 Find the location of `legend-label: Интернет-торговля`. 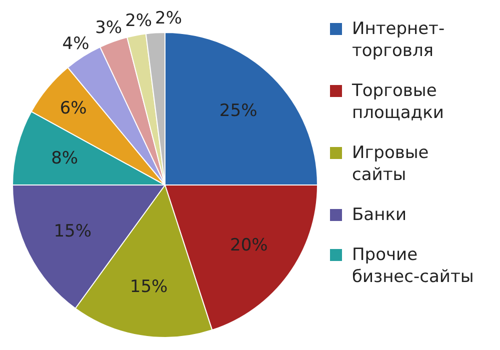

legend-label: Интернет-торговля is located at coordinates (399, 40).